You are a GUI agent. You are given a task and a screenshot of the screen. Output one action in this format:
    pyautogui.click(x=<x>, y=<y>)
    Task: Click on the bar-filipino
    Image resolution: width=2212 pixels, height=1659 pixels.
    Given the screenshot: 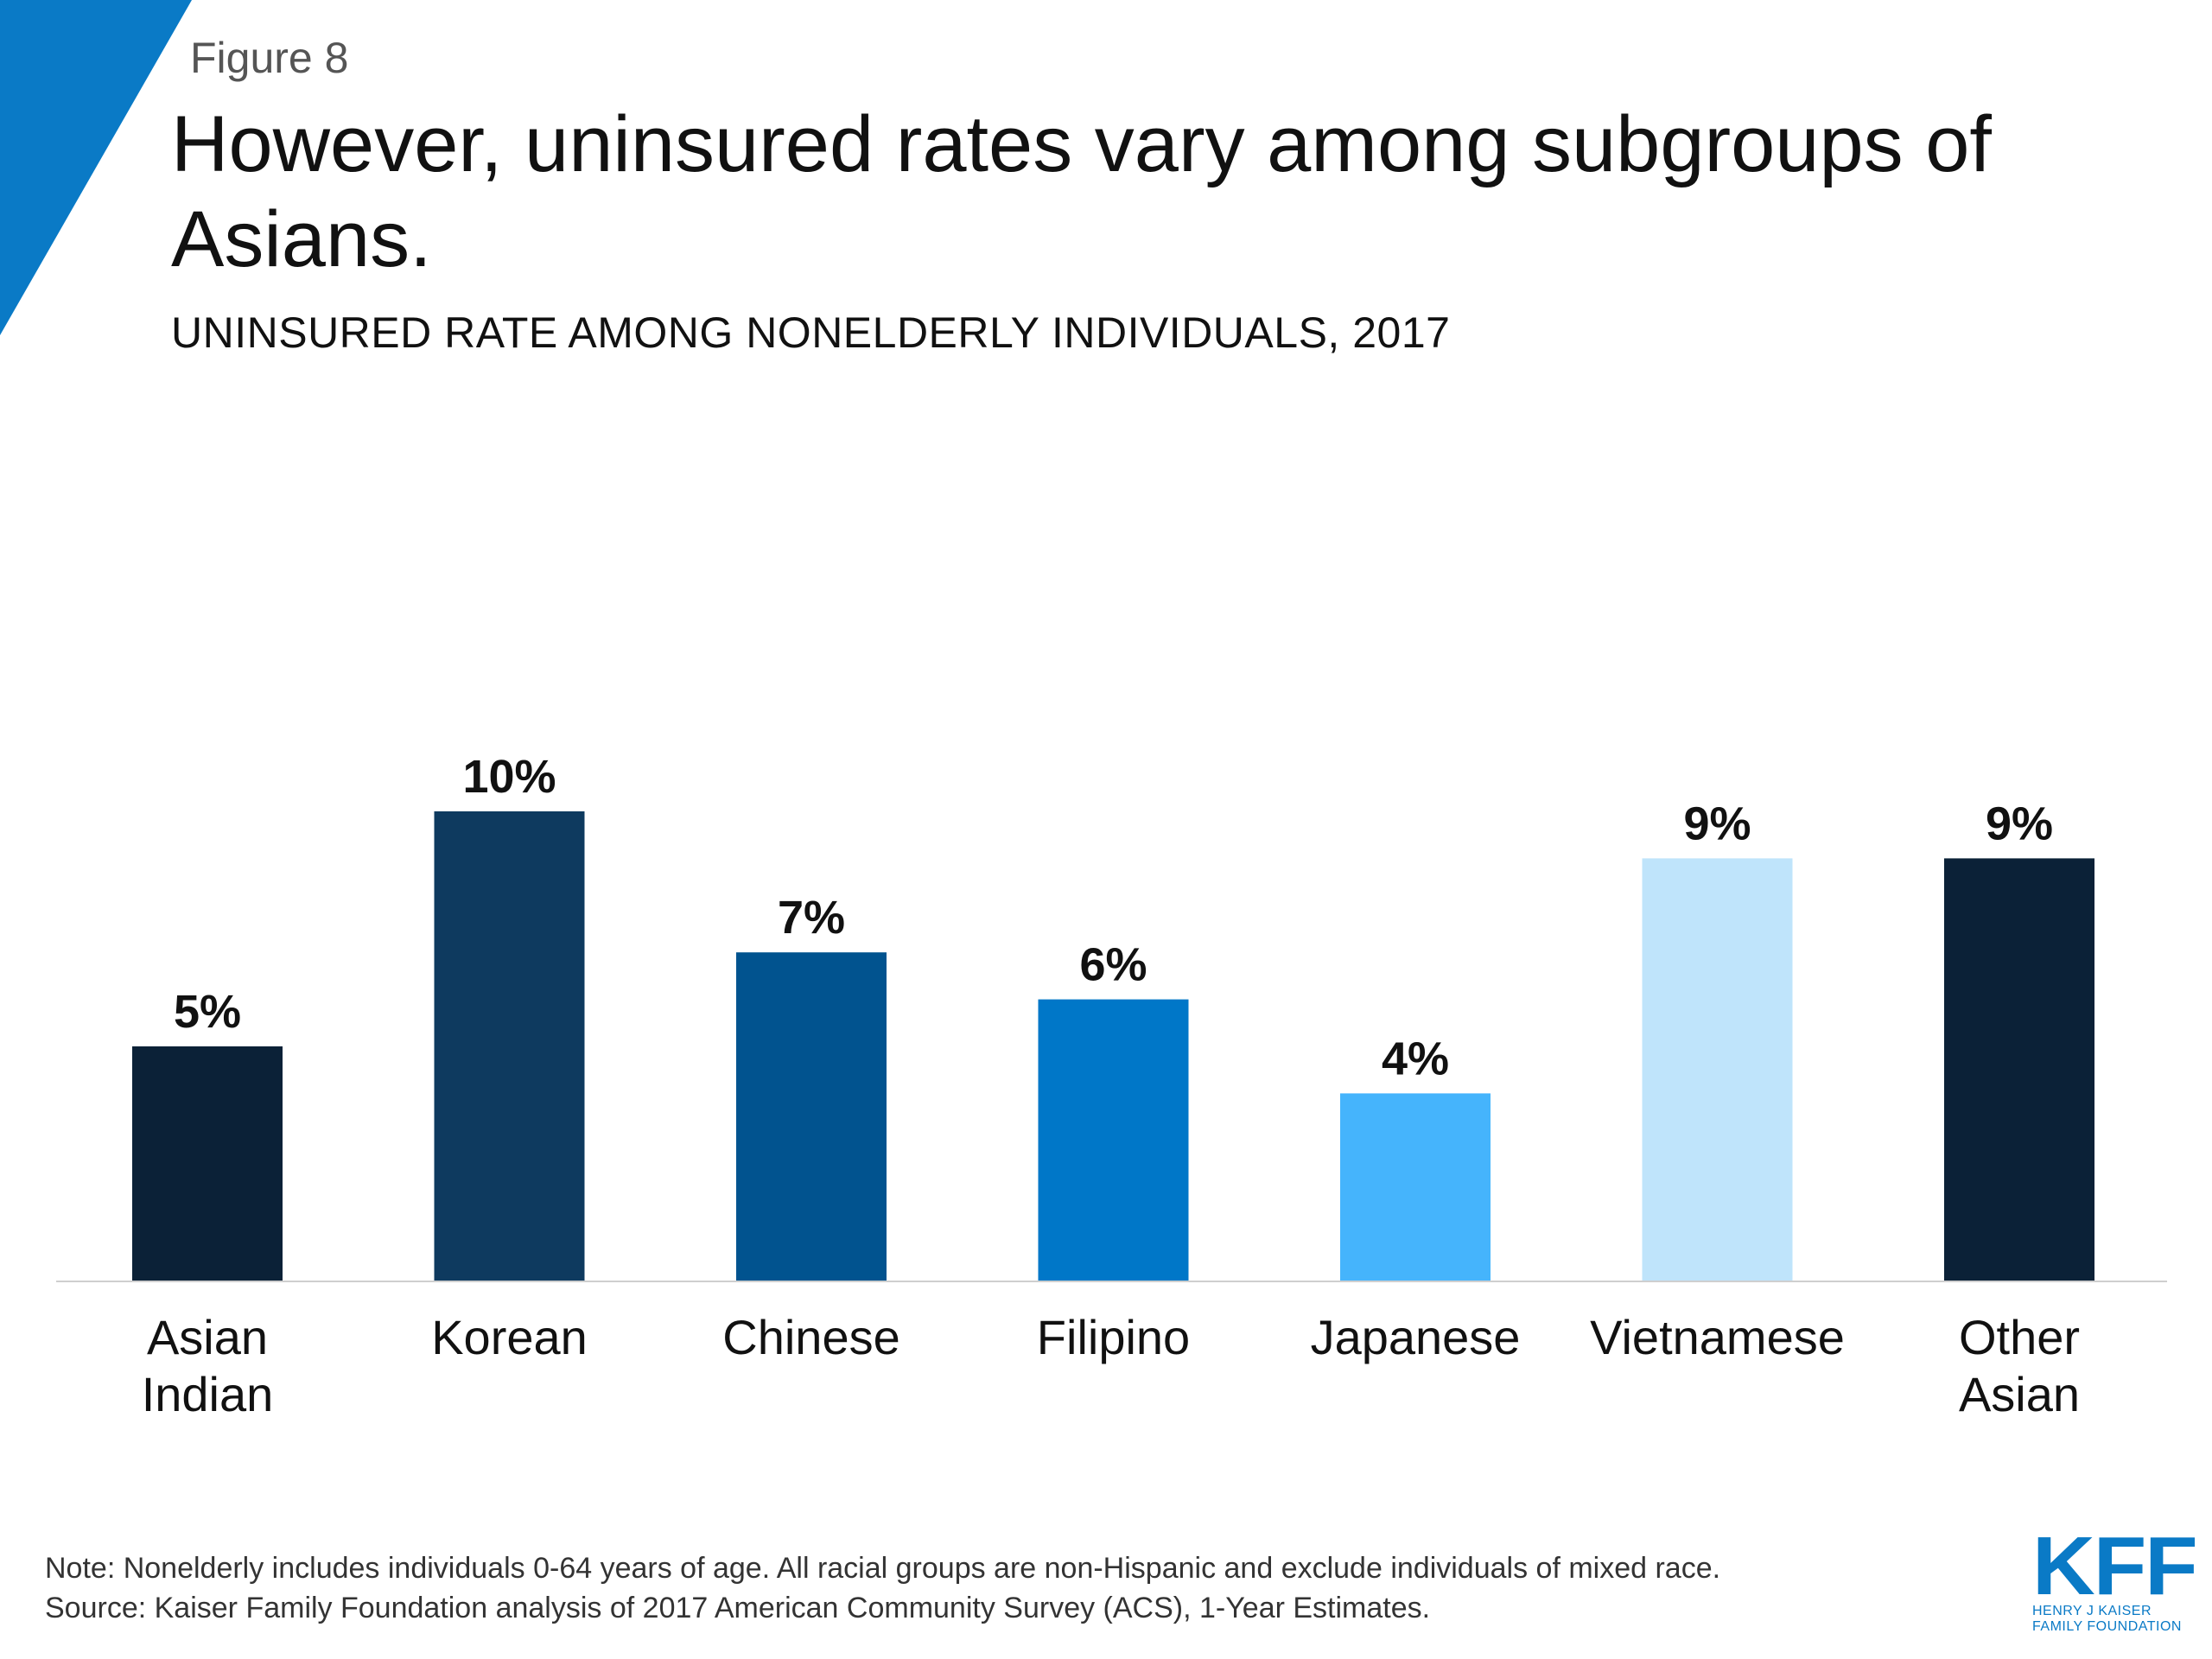 What is the action you would take?
    pyautogui.click(x=1113, y=1140)
    